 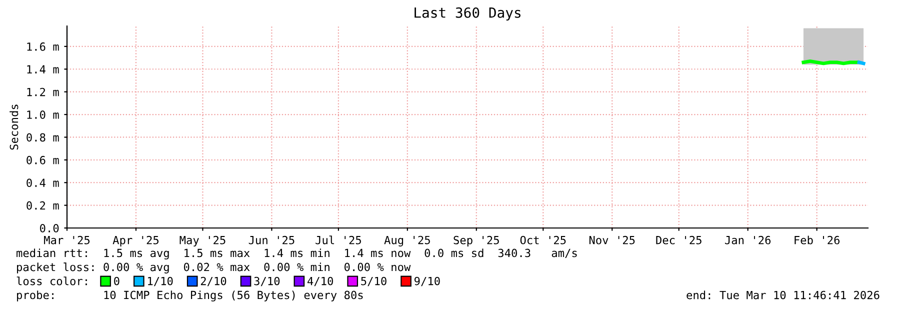 I want to click on legend-label: 9/10, so click(x=427, y=281).